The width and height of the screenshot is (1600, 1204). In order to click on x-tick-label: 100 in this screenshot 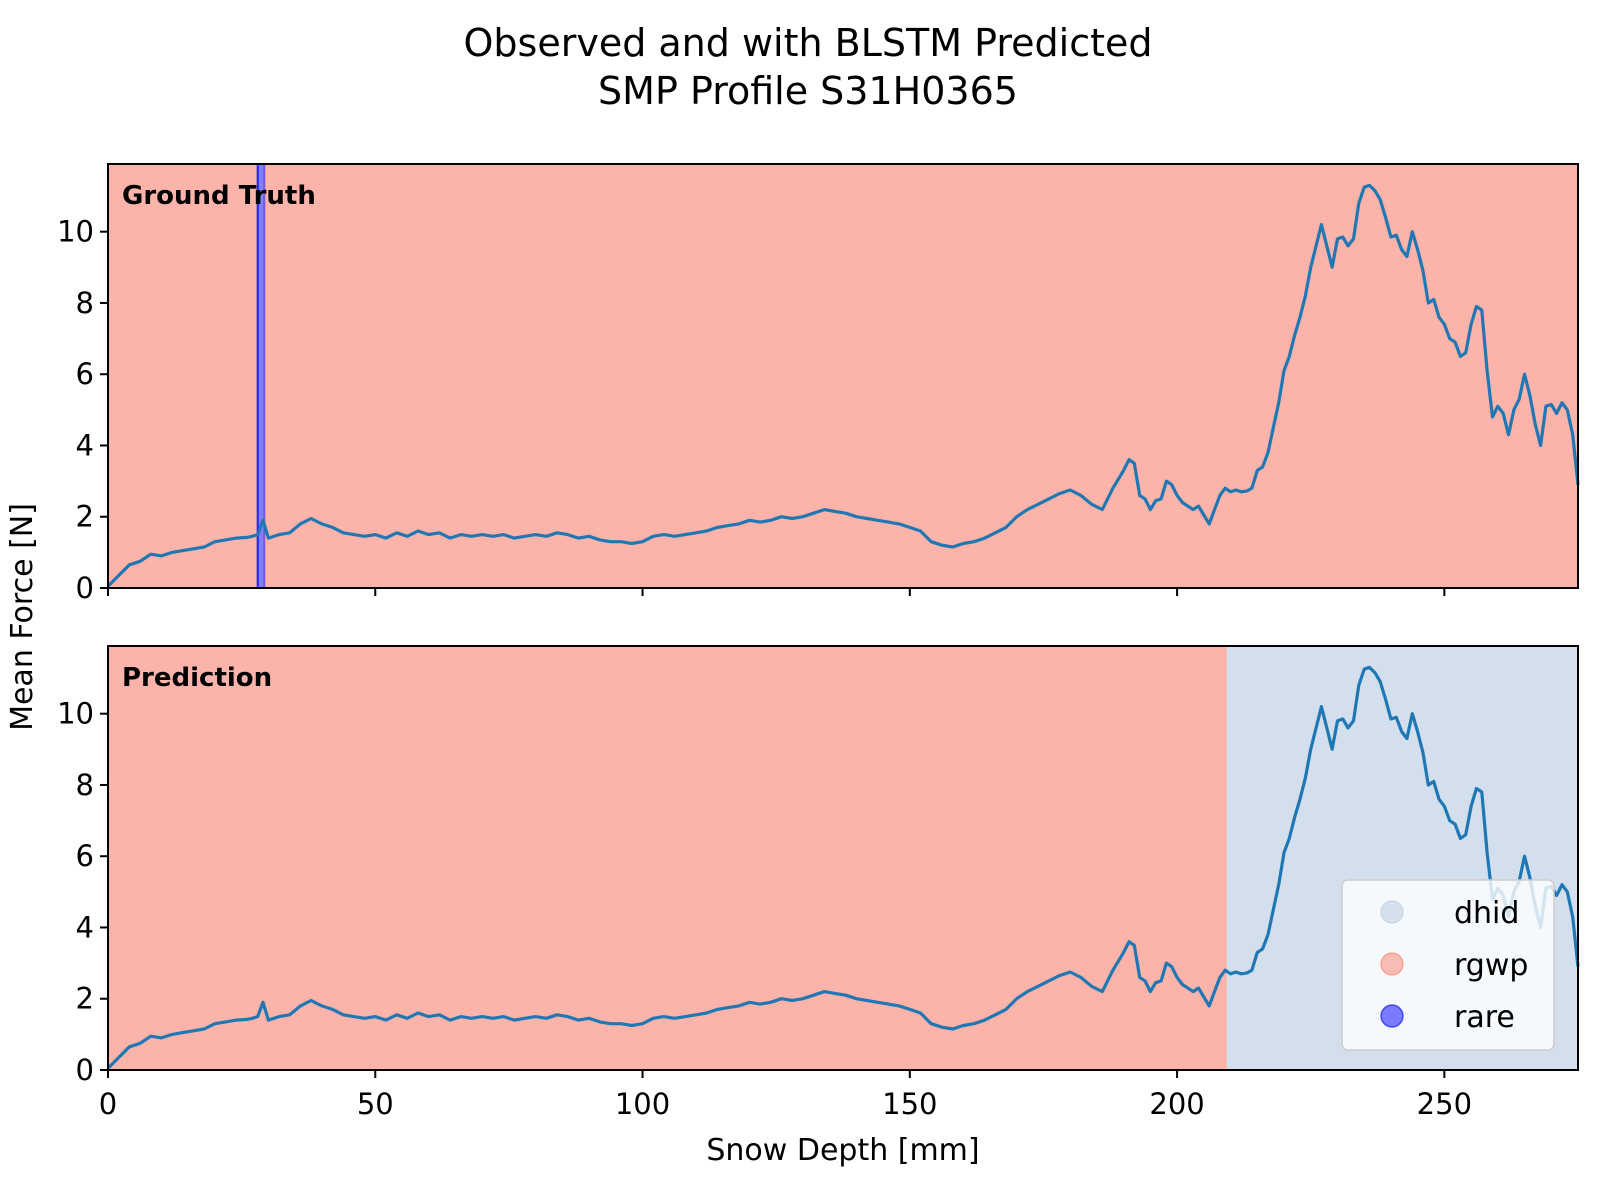, I will do `click(642, 1104)`.